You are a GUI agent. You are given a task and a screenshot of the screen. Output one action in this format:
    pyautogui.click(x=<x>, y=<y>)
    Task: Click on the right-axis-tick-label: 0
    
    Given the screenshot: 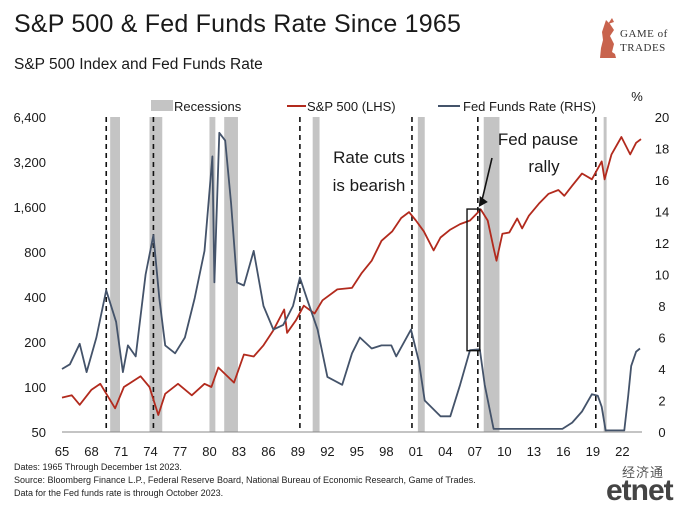 What is the action you would take?
    pyautogui.click(x=661, y=432)
    